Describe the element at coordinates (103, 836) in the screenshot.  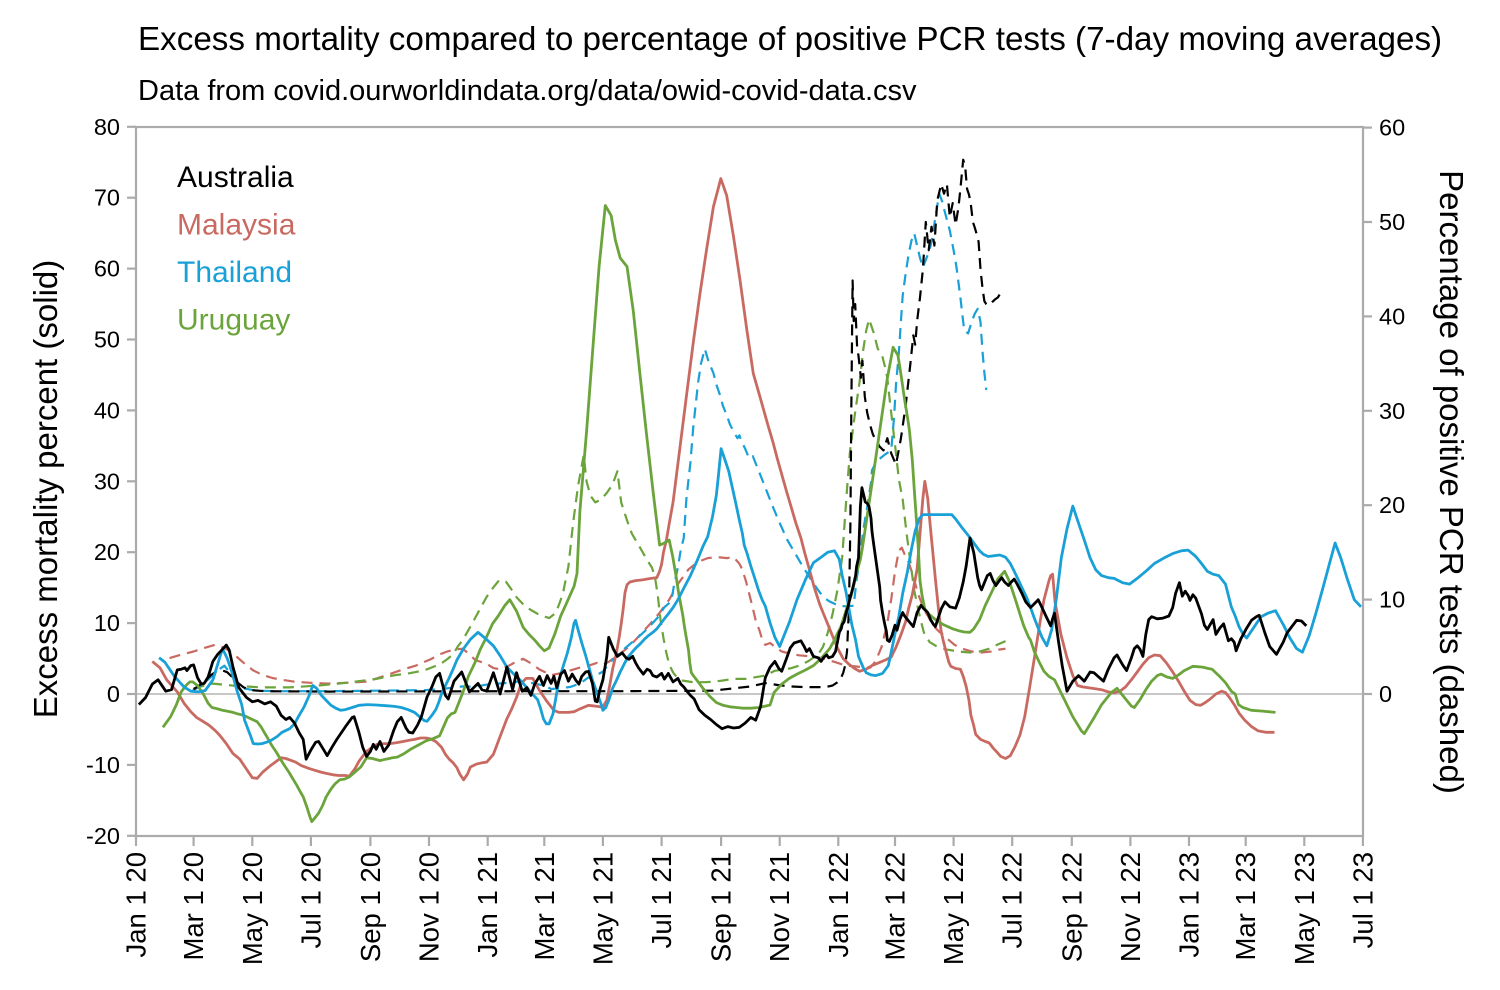
I see `svg-text: -20` at that location.